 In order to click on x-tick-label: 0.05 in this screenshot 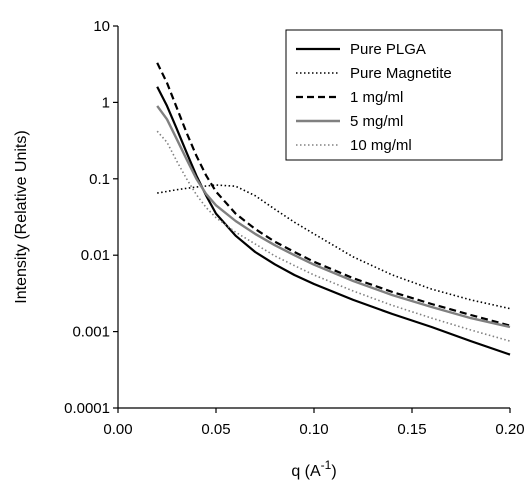, I will do `click(215, 429)`.